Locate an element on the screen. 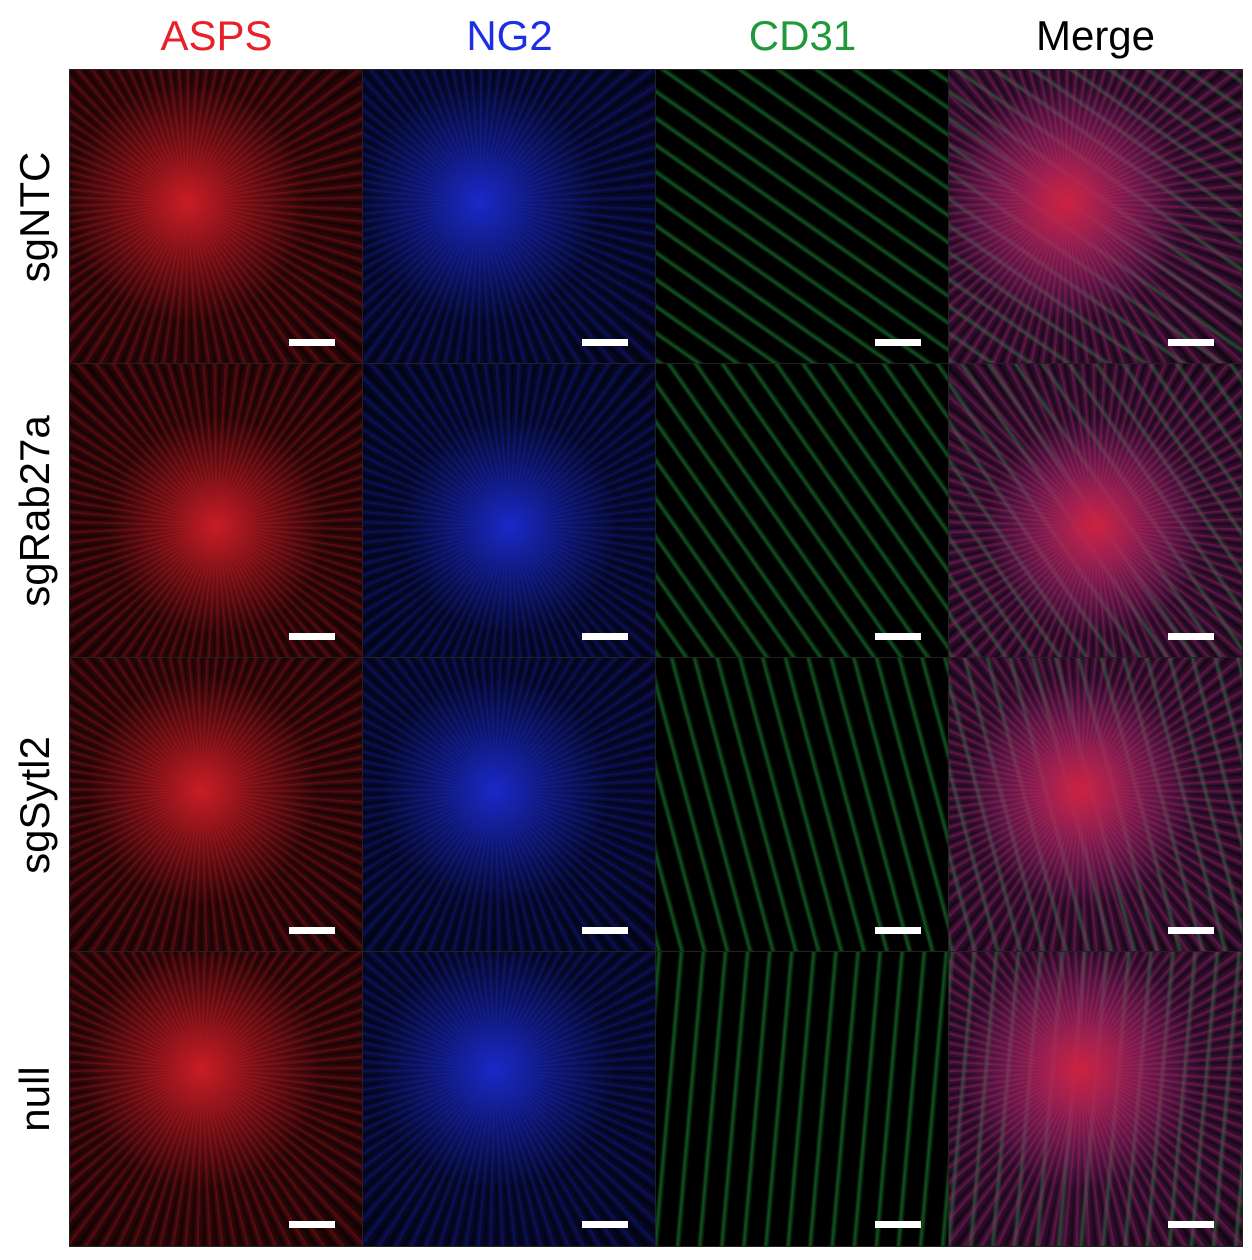  row-label: null is located at coordinates (34, 1099).